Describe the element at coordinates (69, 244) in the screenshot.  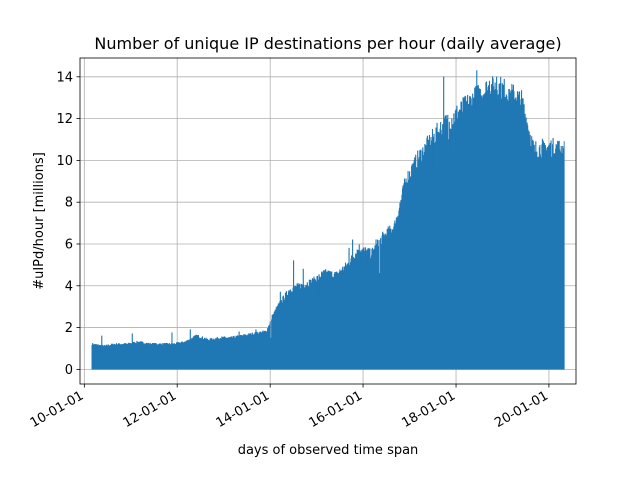
I see `y-tick-label: 6` at that location.